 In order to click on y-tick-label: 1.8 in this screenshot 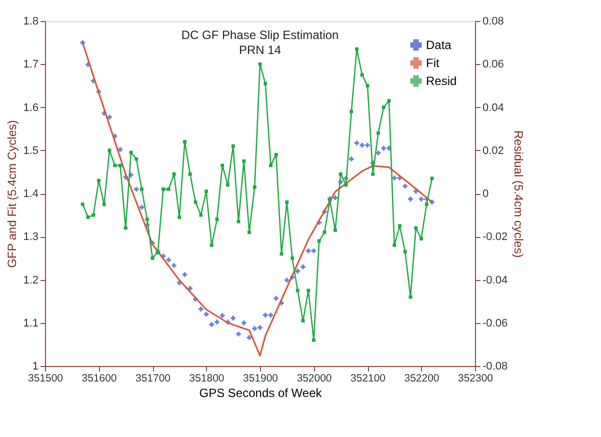, I will do `click(30, 22)`.